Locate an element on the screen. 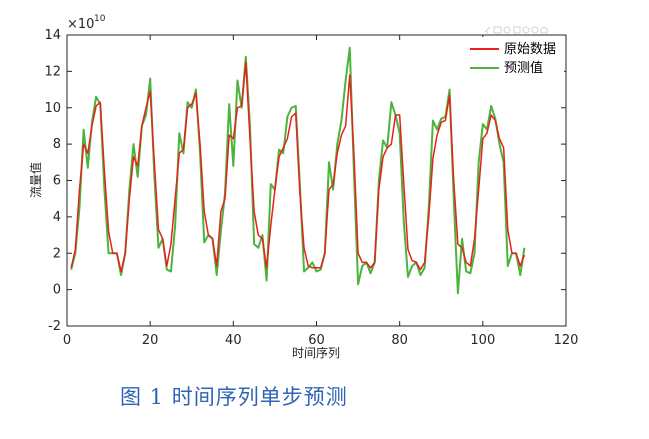 The width and height of the screenshot is (649, 439). y-exponent-base: ×10 is located at coordinates (80, 24).